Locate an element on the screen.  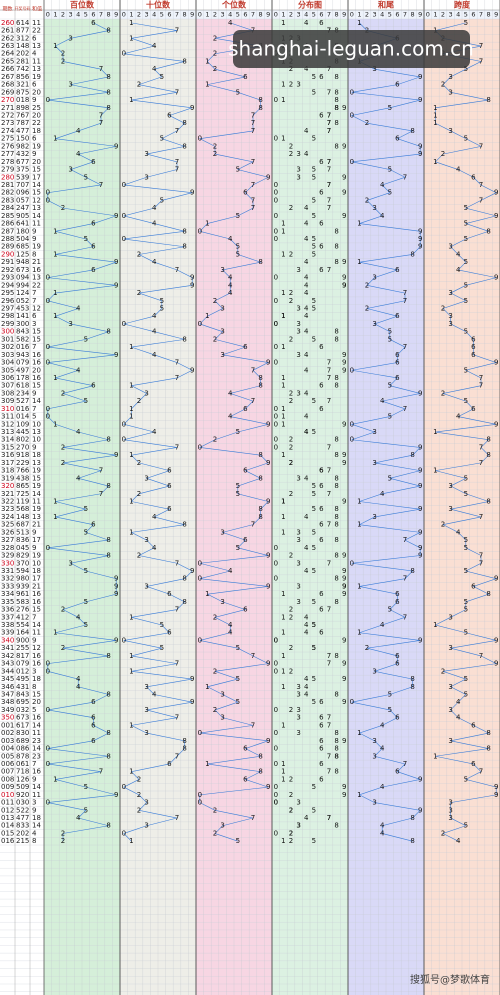
period: 281 is located at coordinates (7, 185).